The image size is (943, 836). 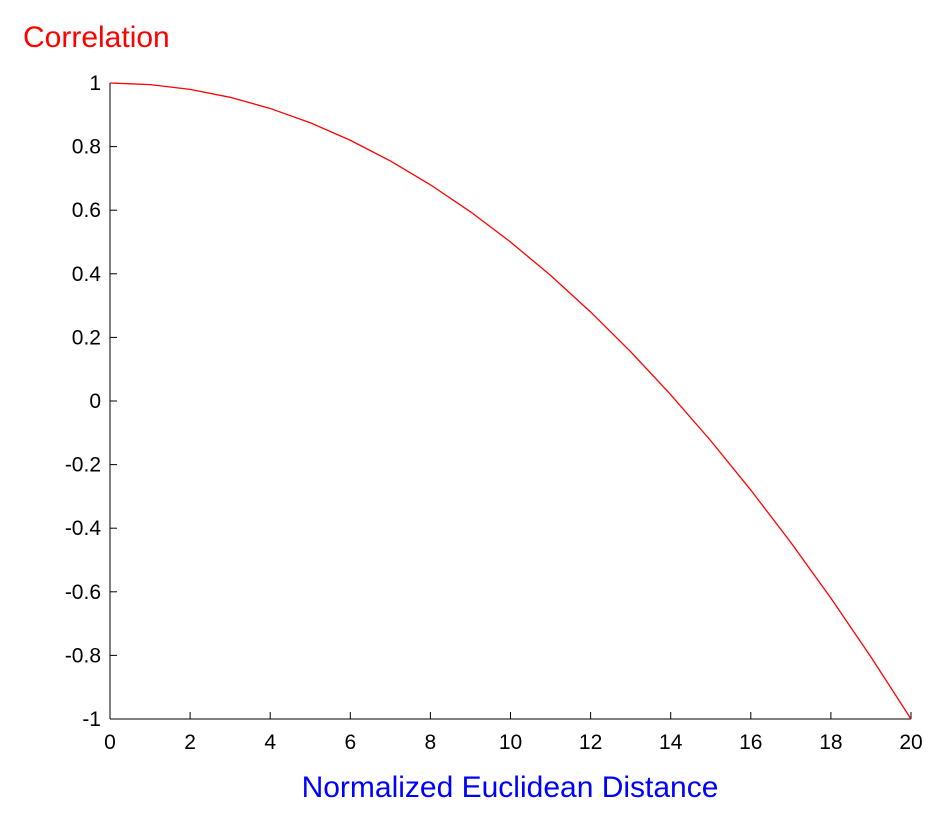 What do you see at coordinates (671, 742) in the screenshot?
I see `x-tick-label: 14` at bounding box center [671, 742].